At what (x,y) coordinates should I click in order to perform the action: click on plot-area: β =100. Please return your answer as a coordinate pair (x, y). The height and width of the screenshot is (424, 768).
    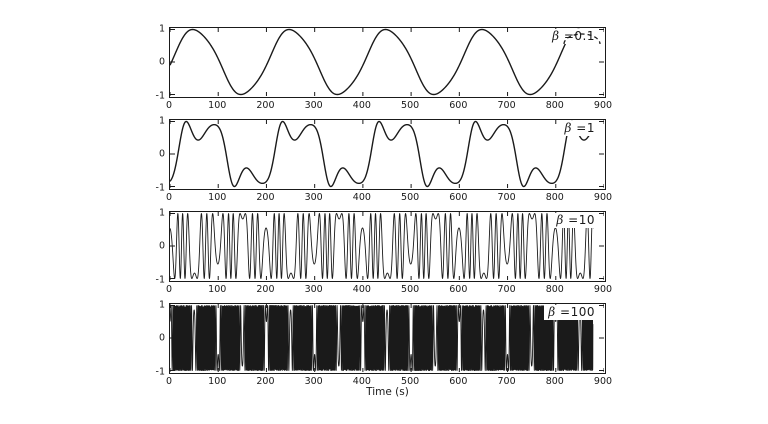
    Looking at the image, I should click on (387, 338).